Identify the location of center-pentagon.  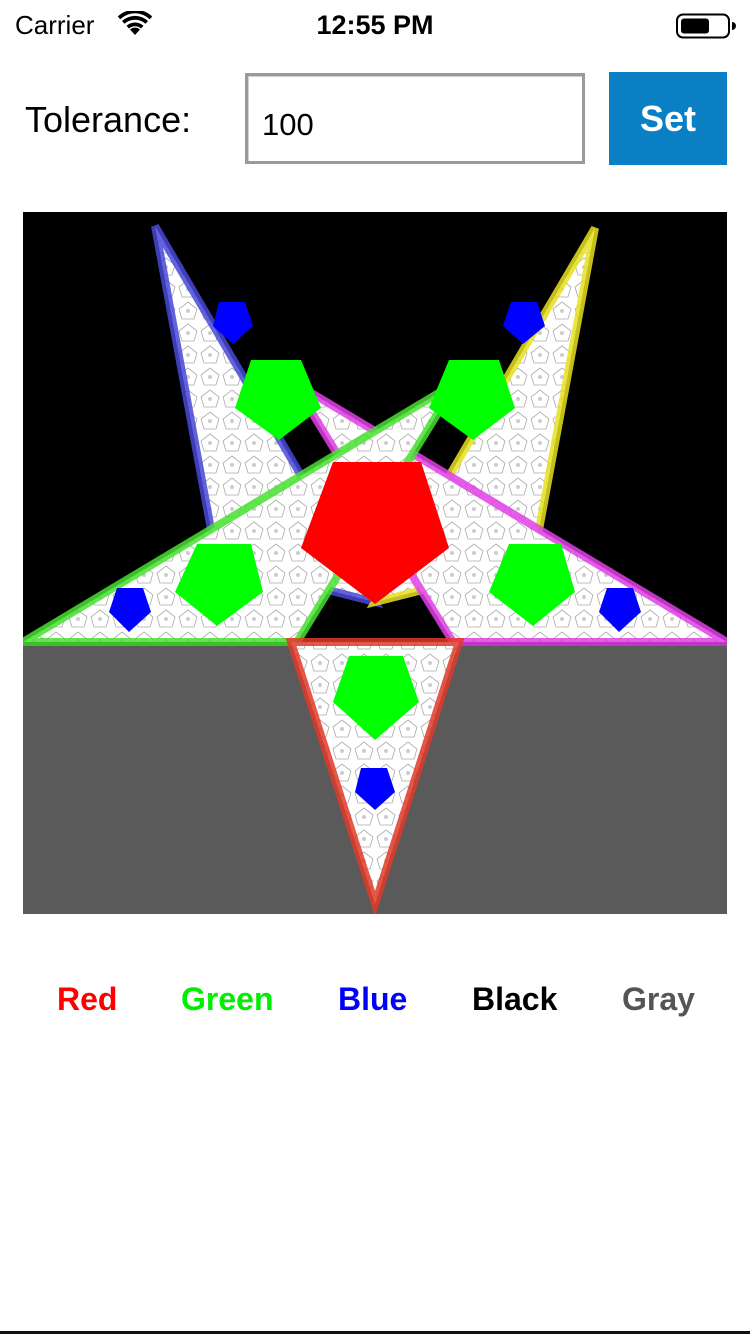
(375, 533).